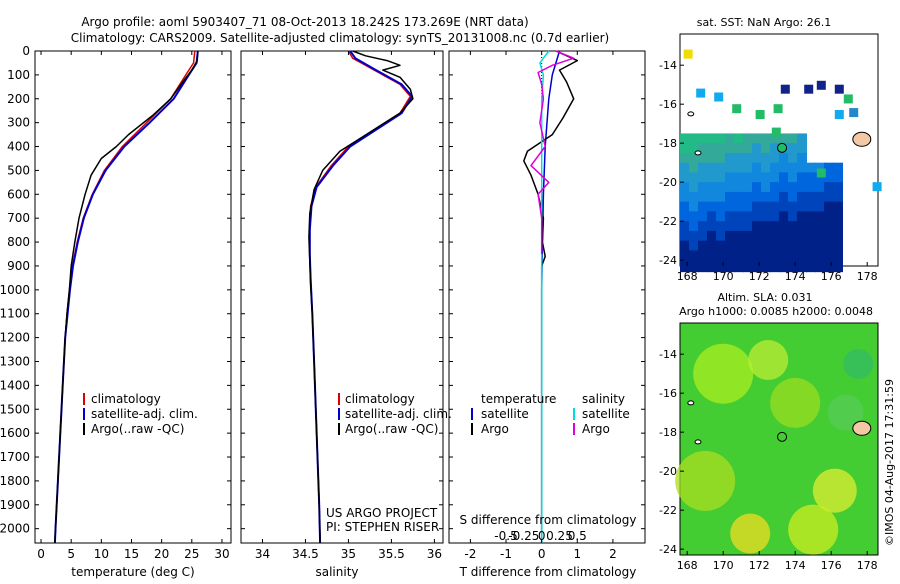  Describe the element at coordinates (382, 527) in the screenshot. I see `pi-credit: PI: STEPHEN RISER` at that location.